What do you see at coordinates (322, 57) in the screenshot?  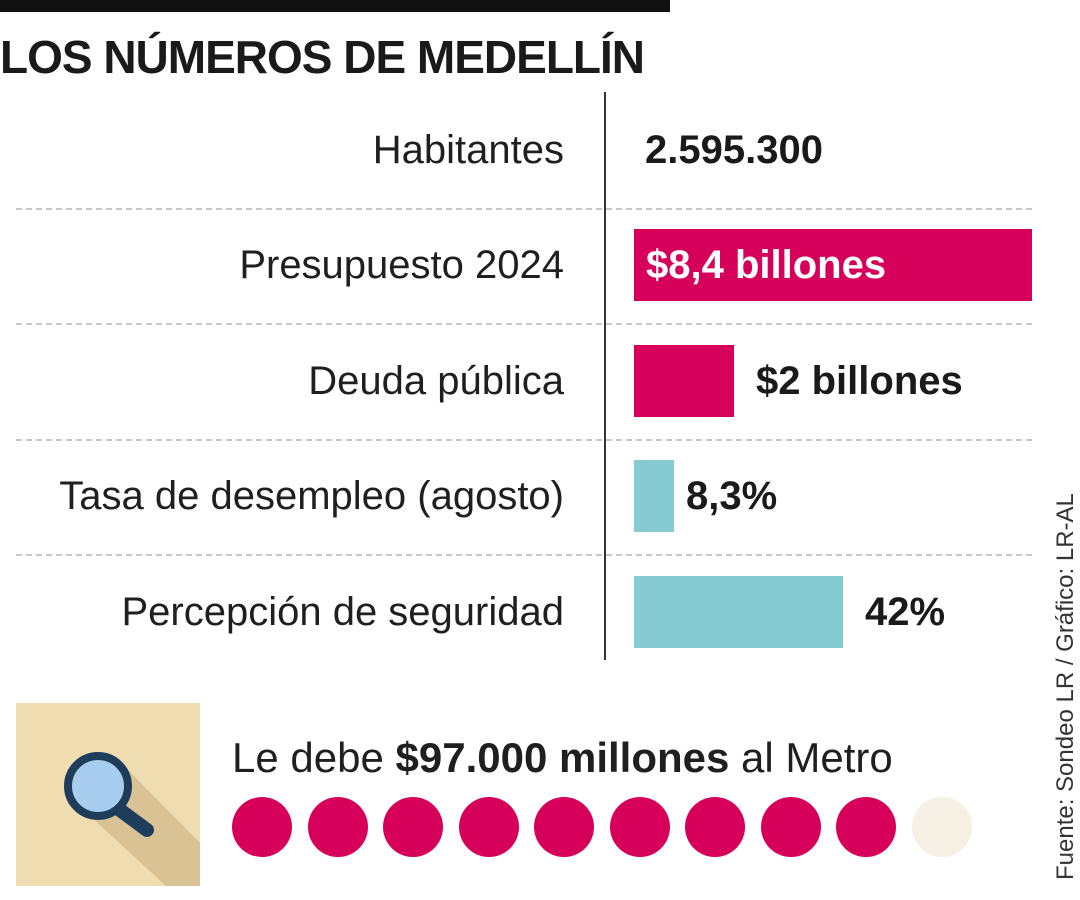 I see `page-title: LOS NÚMEROS DE MEDELLÍN` at bounding box center [322, 57].